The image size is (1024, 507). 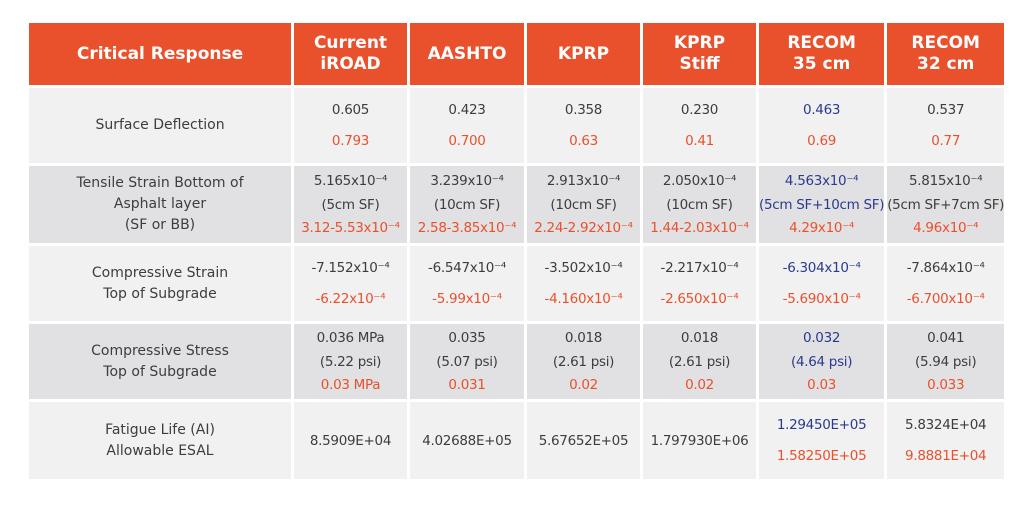 I want to click on data-cell: 0.463 0.69, so click(x=822, y=125).